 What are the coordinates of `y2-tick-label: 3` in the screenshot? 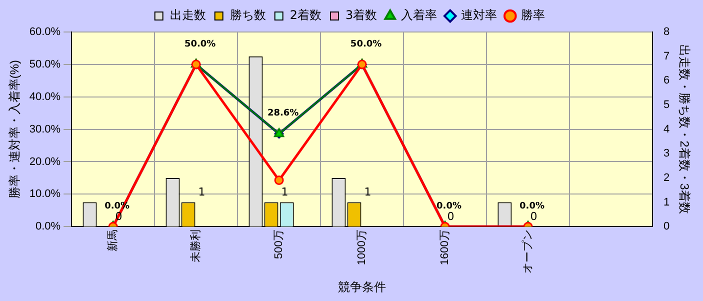 It's located at (666, 154).